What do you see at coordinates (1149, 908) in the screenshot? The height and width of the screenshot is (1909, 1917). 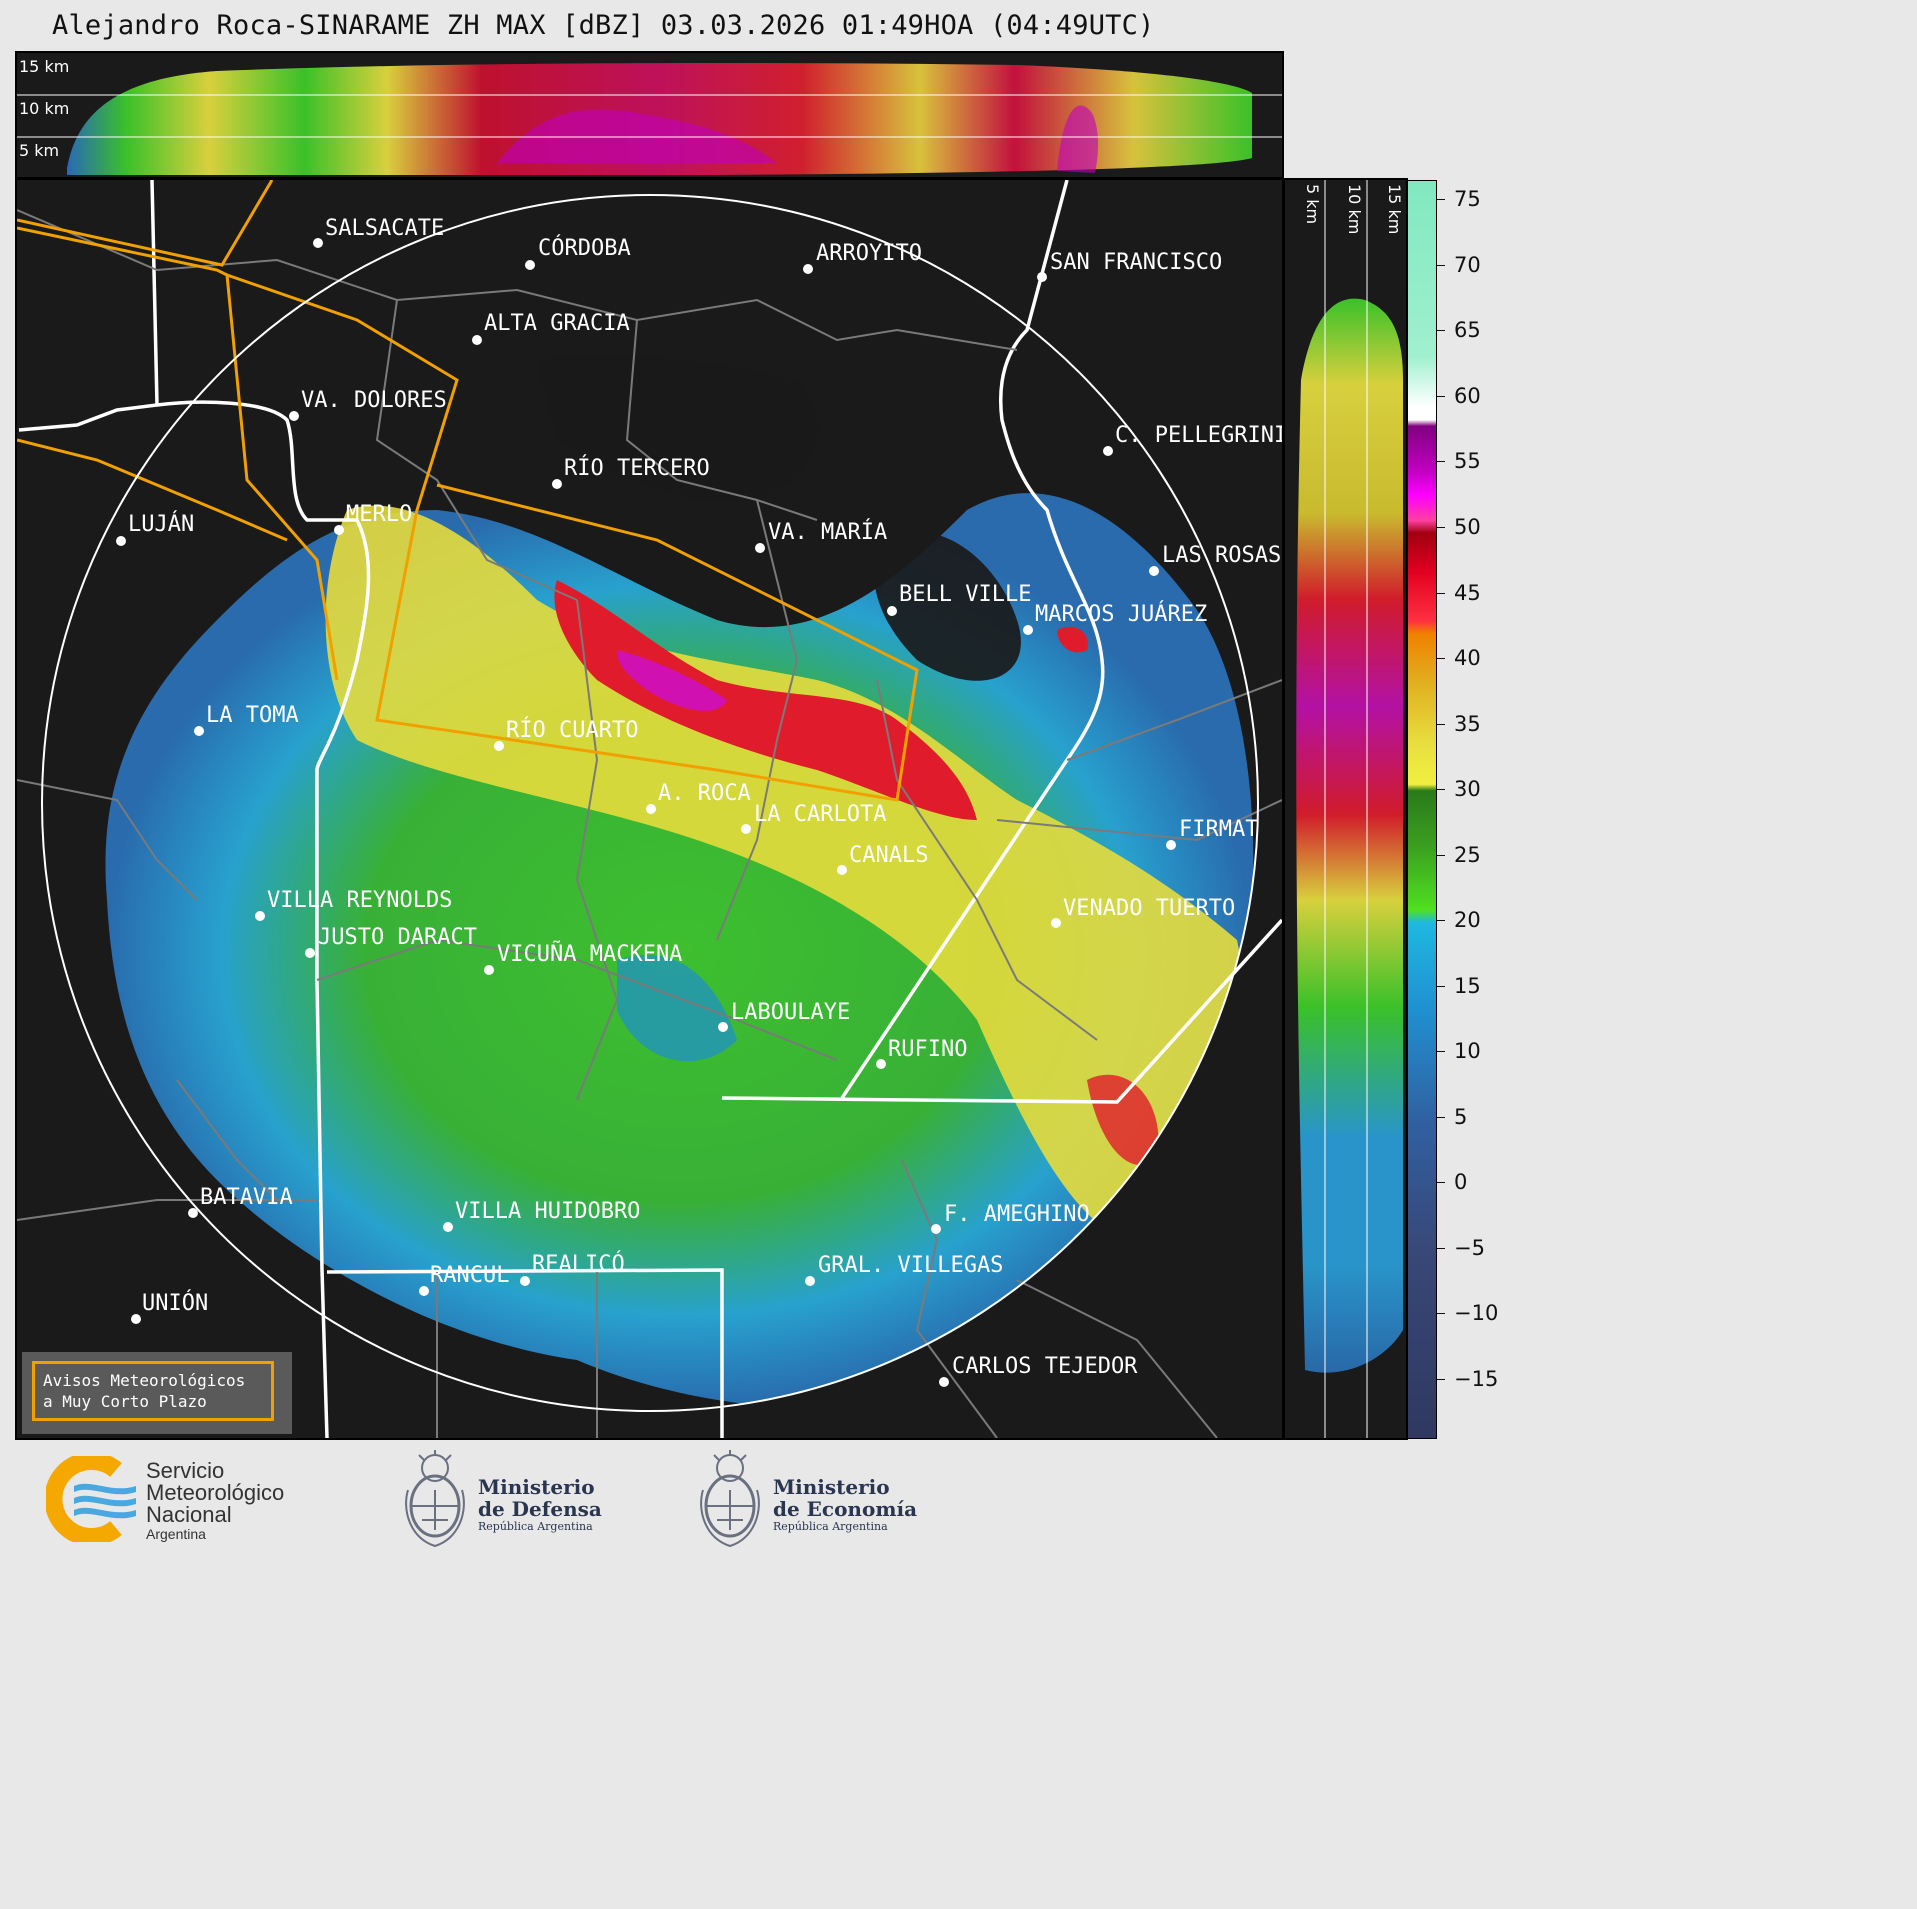 I see `svg-text: VENADO TUERTO` at bounding box center [1149, 908].